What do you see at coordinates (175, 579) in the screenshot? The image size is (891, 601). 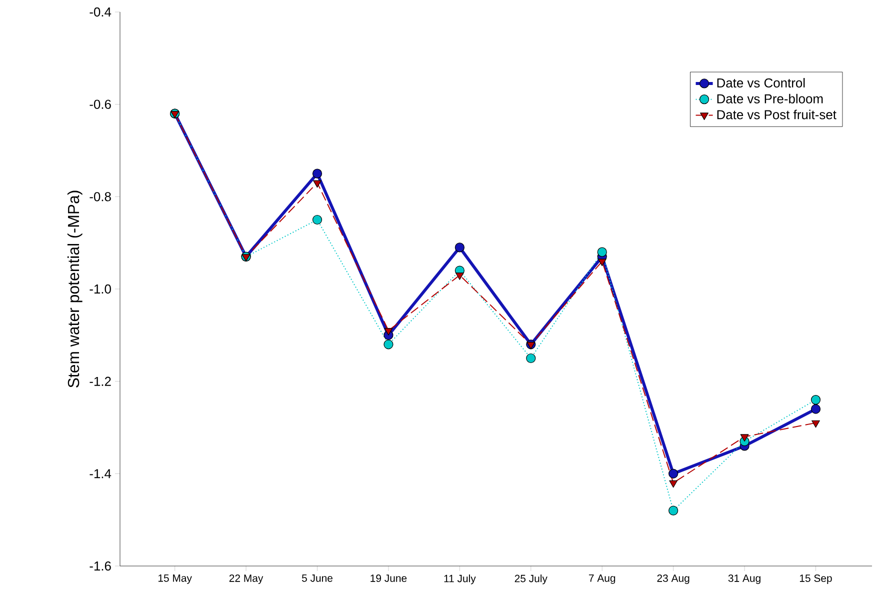 I see `x-tick-label: 15 May` at bounding box center [175, 579].